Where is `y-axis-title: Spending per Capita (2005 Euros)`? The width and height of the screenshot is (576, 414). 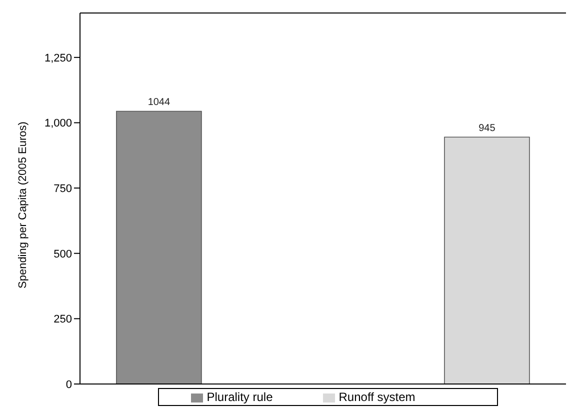
y-axis-title: Spending per Capita (2005 Euros) is located at coordinates (22, 205).